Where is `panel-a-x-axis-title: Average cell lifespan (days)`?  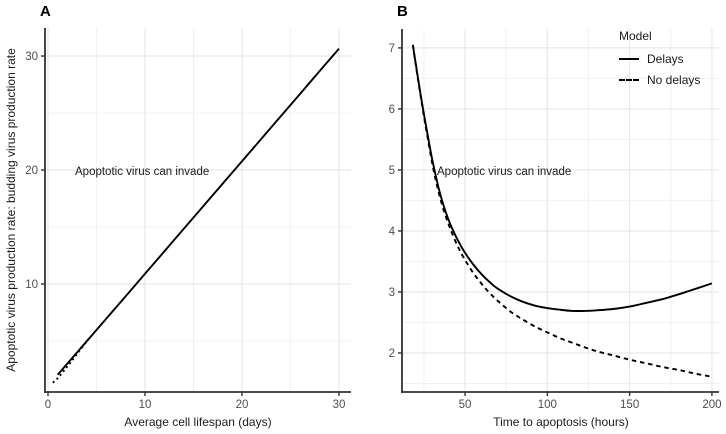 panel-a-x-axis-title: Average cell lifespan (days) is located at coordinates (198, 422).